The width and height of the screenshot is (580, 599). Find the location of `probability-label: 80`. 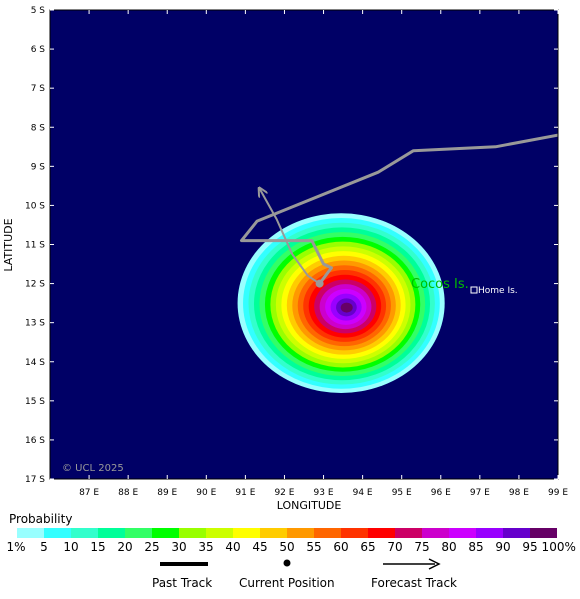

probability-label: 80 is located at coordinates (449, 547).